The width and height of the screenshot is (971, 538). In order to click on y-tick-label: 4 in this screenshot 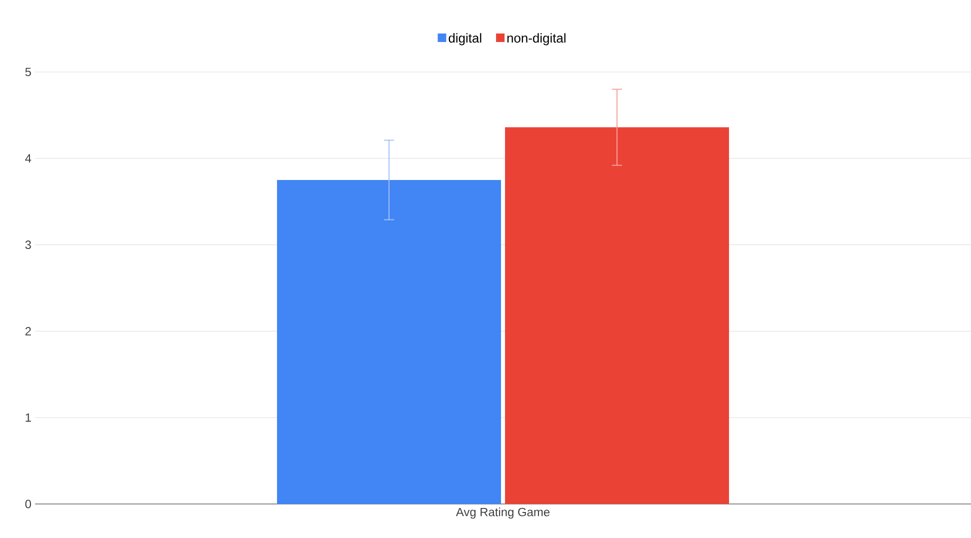, I will do `click(28, 158)`.